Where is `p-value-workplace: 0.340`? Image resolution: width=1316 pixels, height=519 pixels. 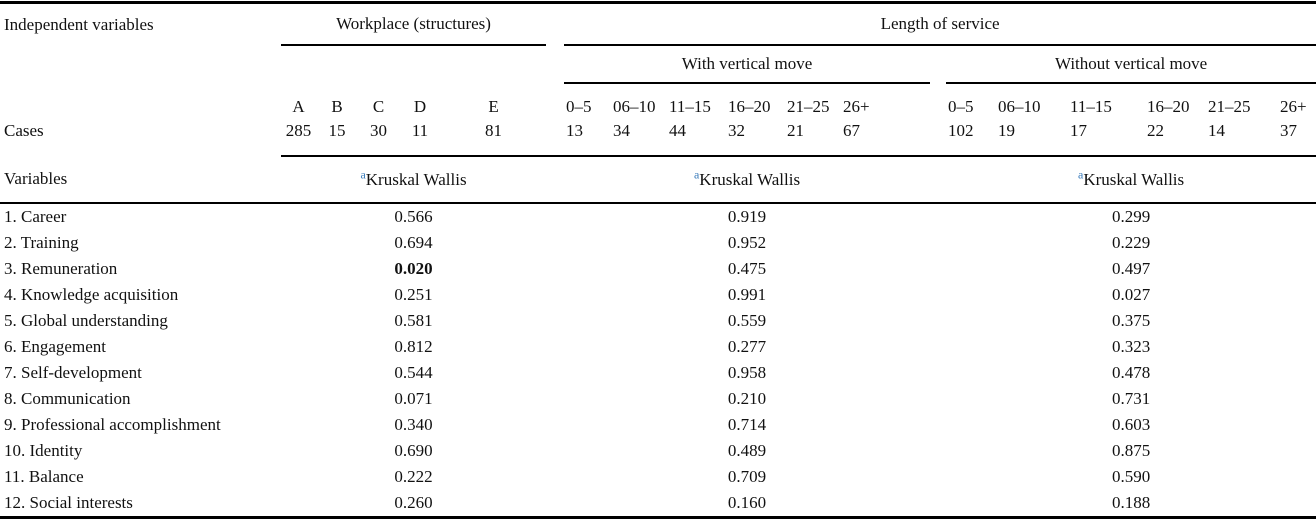
p-value-workplace: 0.340 is located at coordinates (413, 424).